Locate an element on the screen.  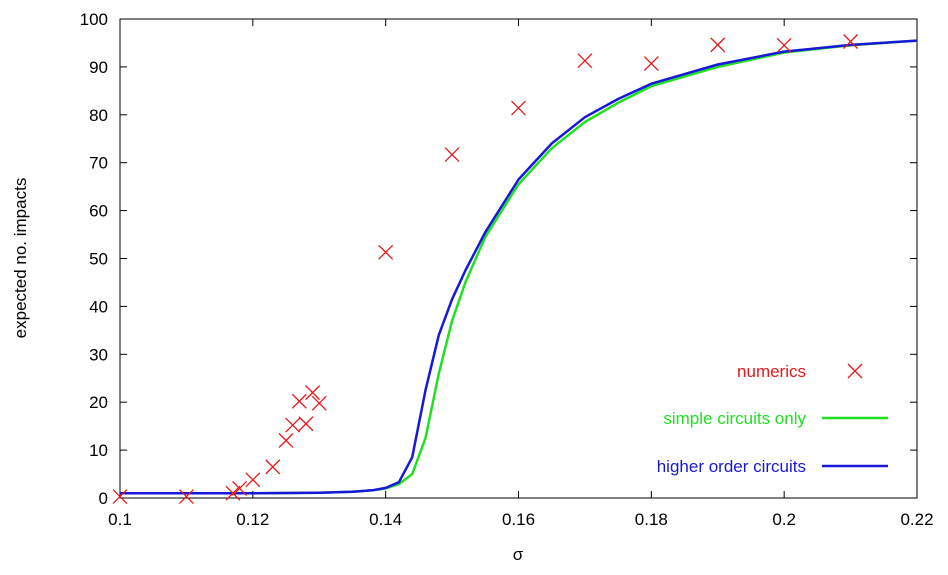
x-tick-label: 0.14 is located at coordinates (385, 519).